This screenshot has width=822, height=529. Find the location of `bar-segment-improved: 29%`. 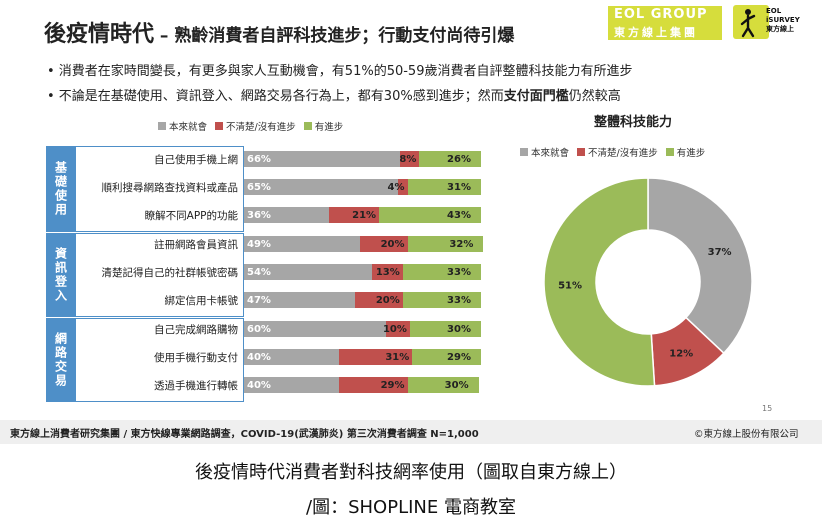

bar-segment-improved: 29% is located at coordinates (446, 357).